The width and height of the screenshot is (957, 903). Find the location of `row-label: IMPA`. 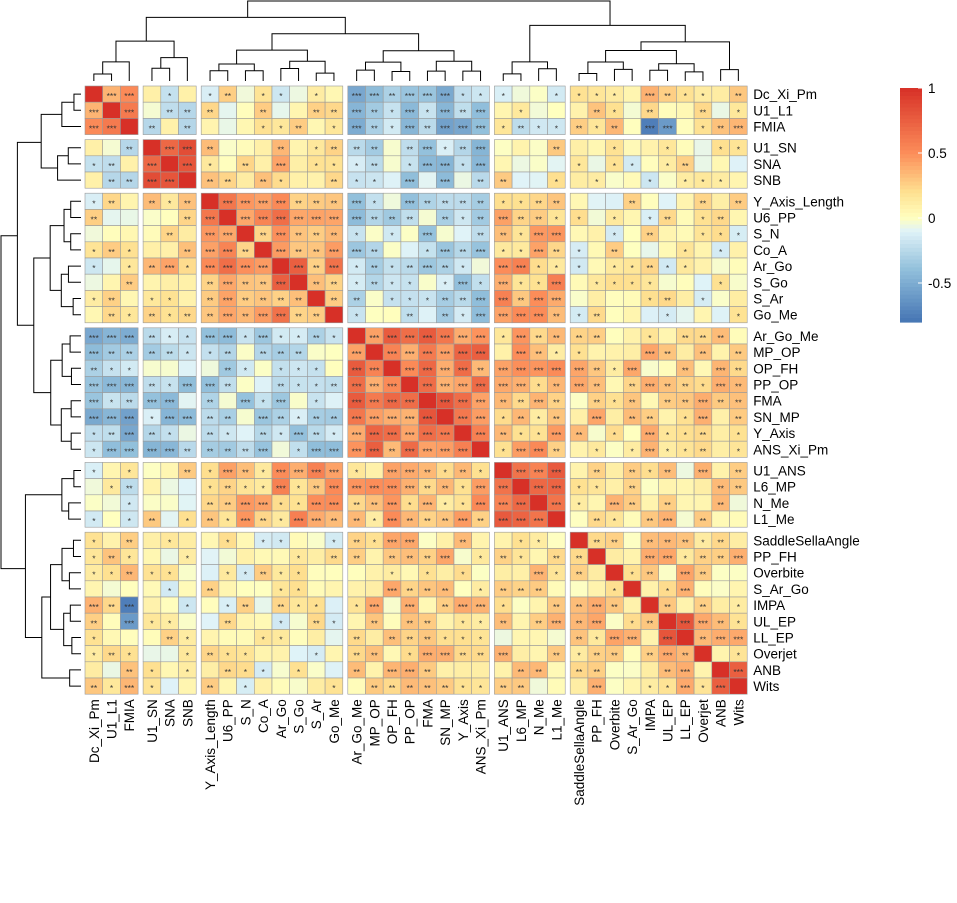

row-label: IMPA is located at coordinates (769, 605).